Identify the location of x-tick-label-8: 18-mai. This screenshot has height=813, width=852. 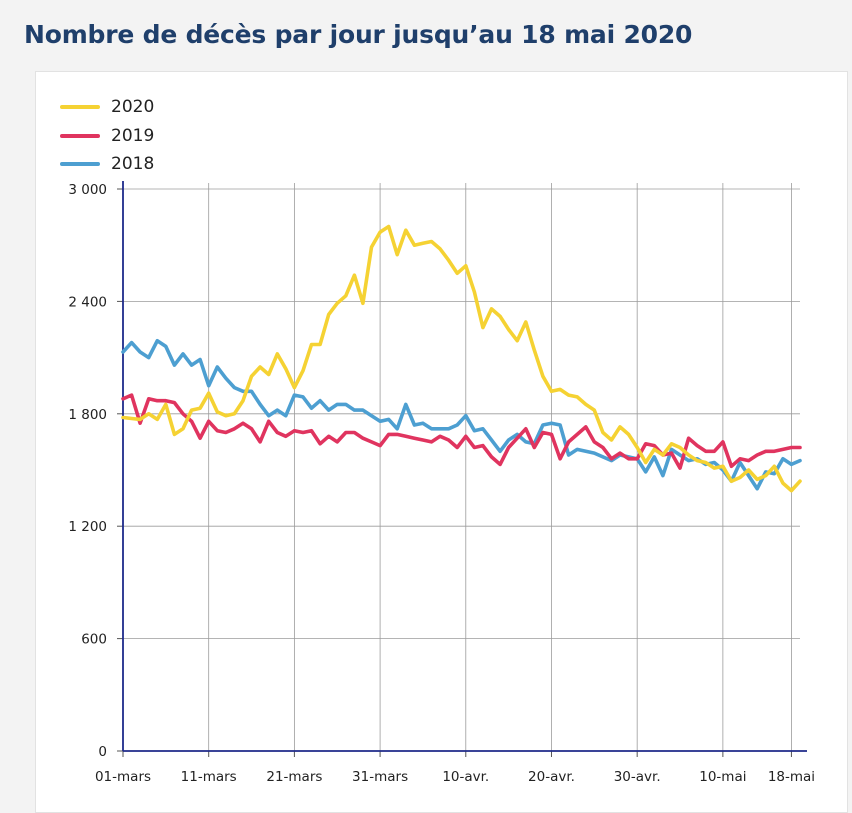
(791, 777).